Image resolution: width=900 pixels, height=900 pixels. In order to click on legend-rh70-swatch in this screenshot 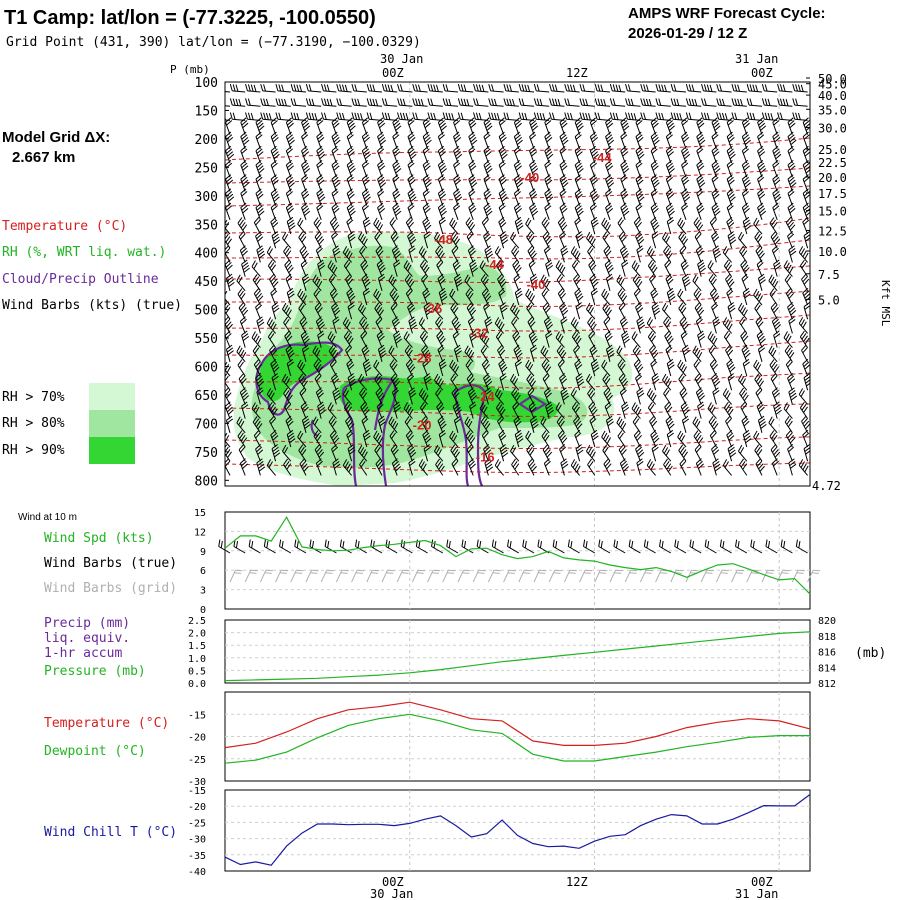, I will do `click(112, 396)`.